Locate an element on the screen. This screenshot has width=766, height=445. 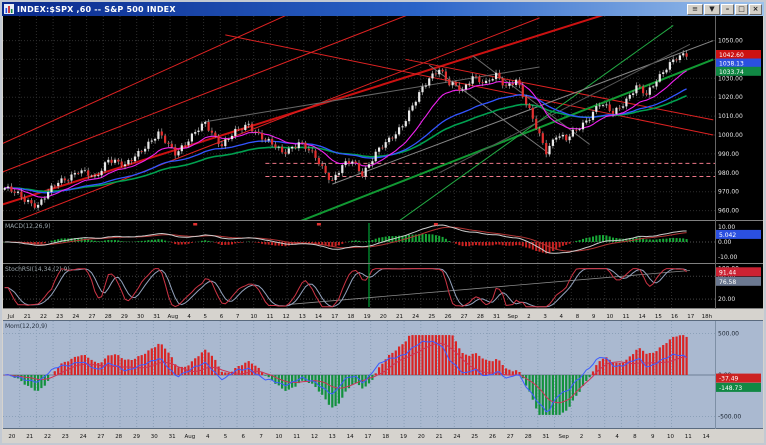
svg-text: -500.00 is located at coordinates (729, 417).